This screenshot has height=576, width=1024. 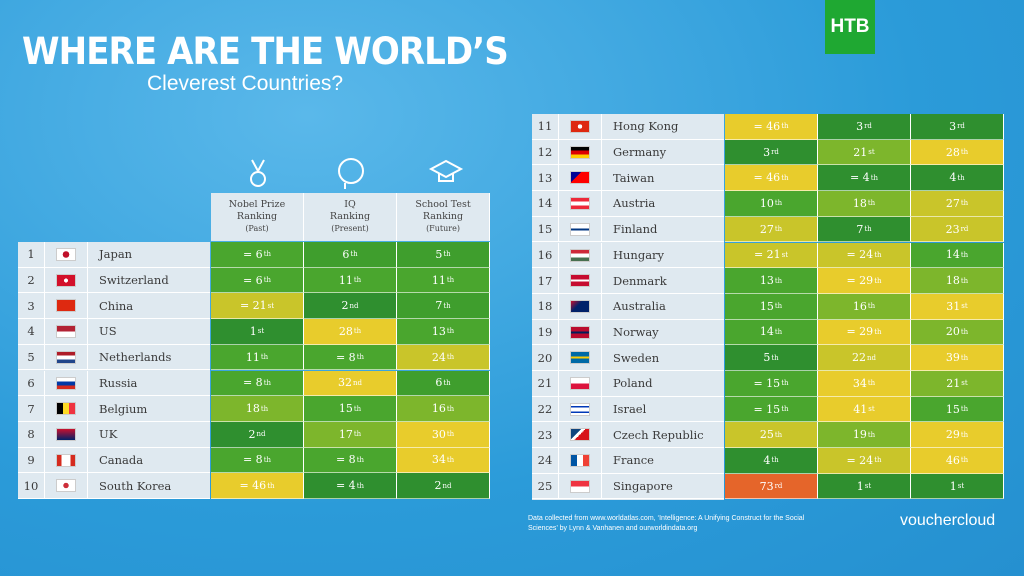 What do you see at coordinates (953, 383) in the screenshot?
I see `rank-text: 21` at bounding box center [953, 383].